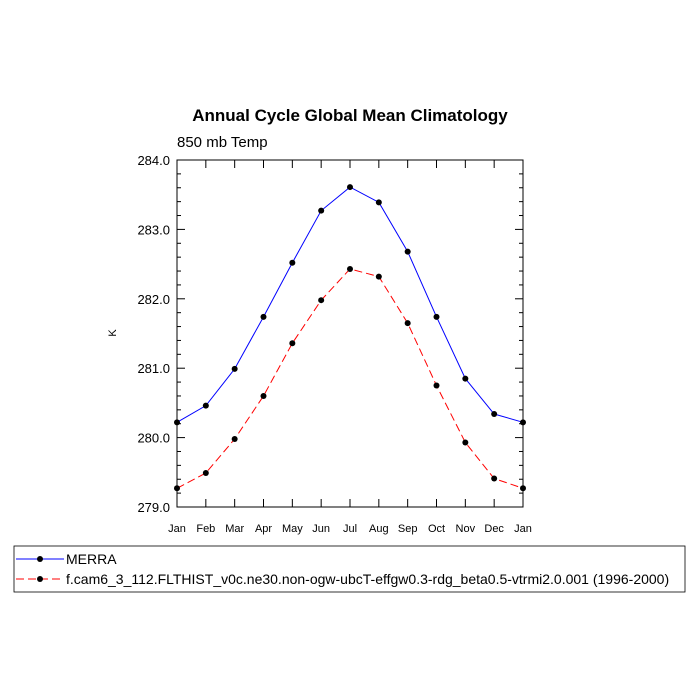 This screenshot has width=700, height=700. I want to click on legend-label-0: MERRA, so click(91, 559).